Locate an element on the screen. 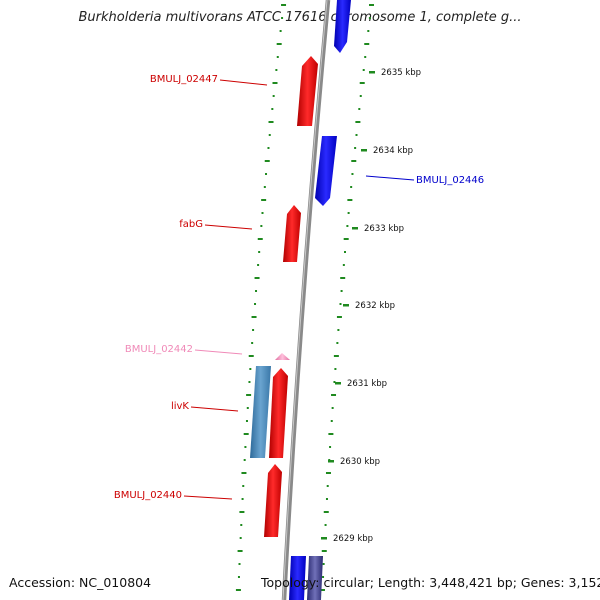  gene-label: BMULJ_02447 is located at coordinates (184, 79).